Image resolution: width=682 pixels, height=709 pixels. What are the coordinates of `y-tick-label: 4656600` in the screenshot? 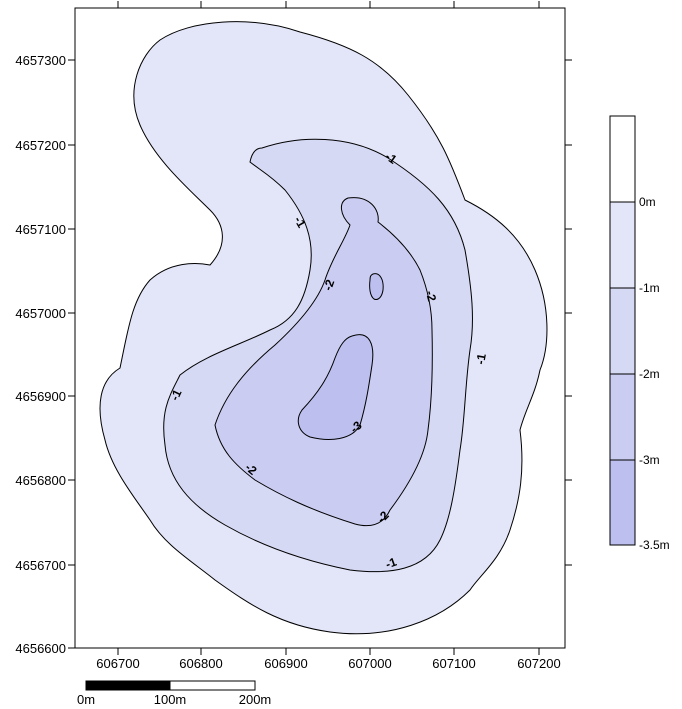 It's located at (40, 648).